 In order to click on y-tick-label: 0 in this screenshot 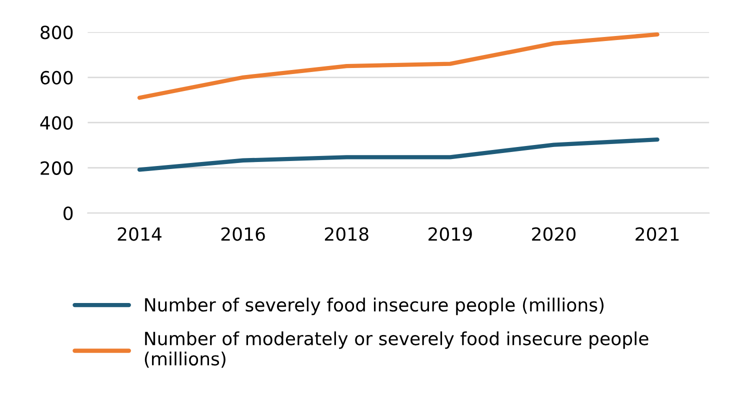, I will do `click(68, 213)`.